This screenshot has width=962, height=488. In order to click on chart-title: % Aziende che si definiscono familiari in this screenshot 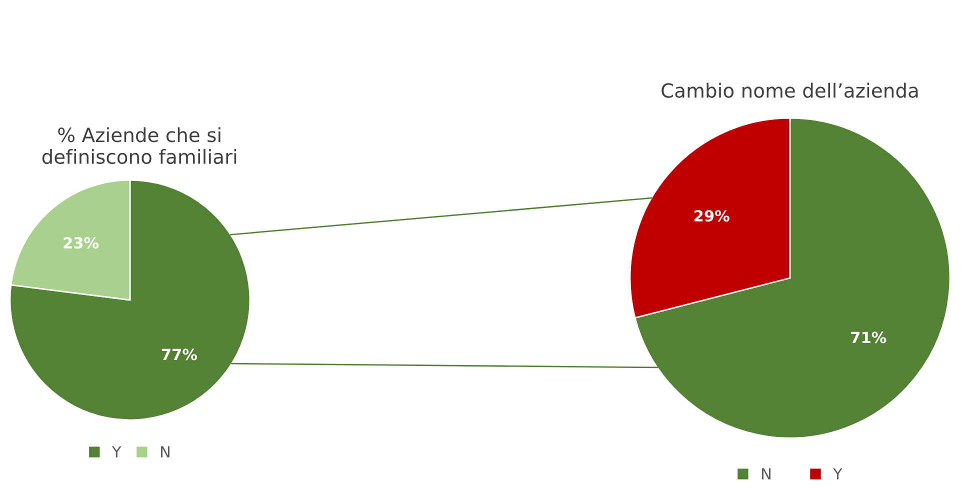, I will do `click(139, 145)`.